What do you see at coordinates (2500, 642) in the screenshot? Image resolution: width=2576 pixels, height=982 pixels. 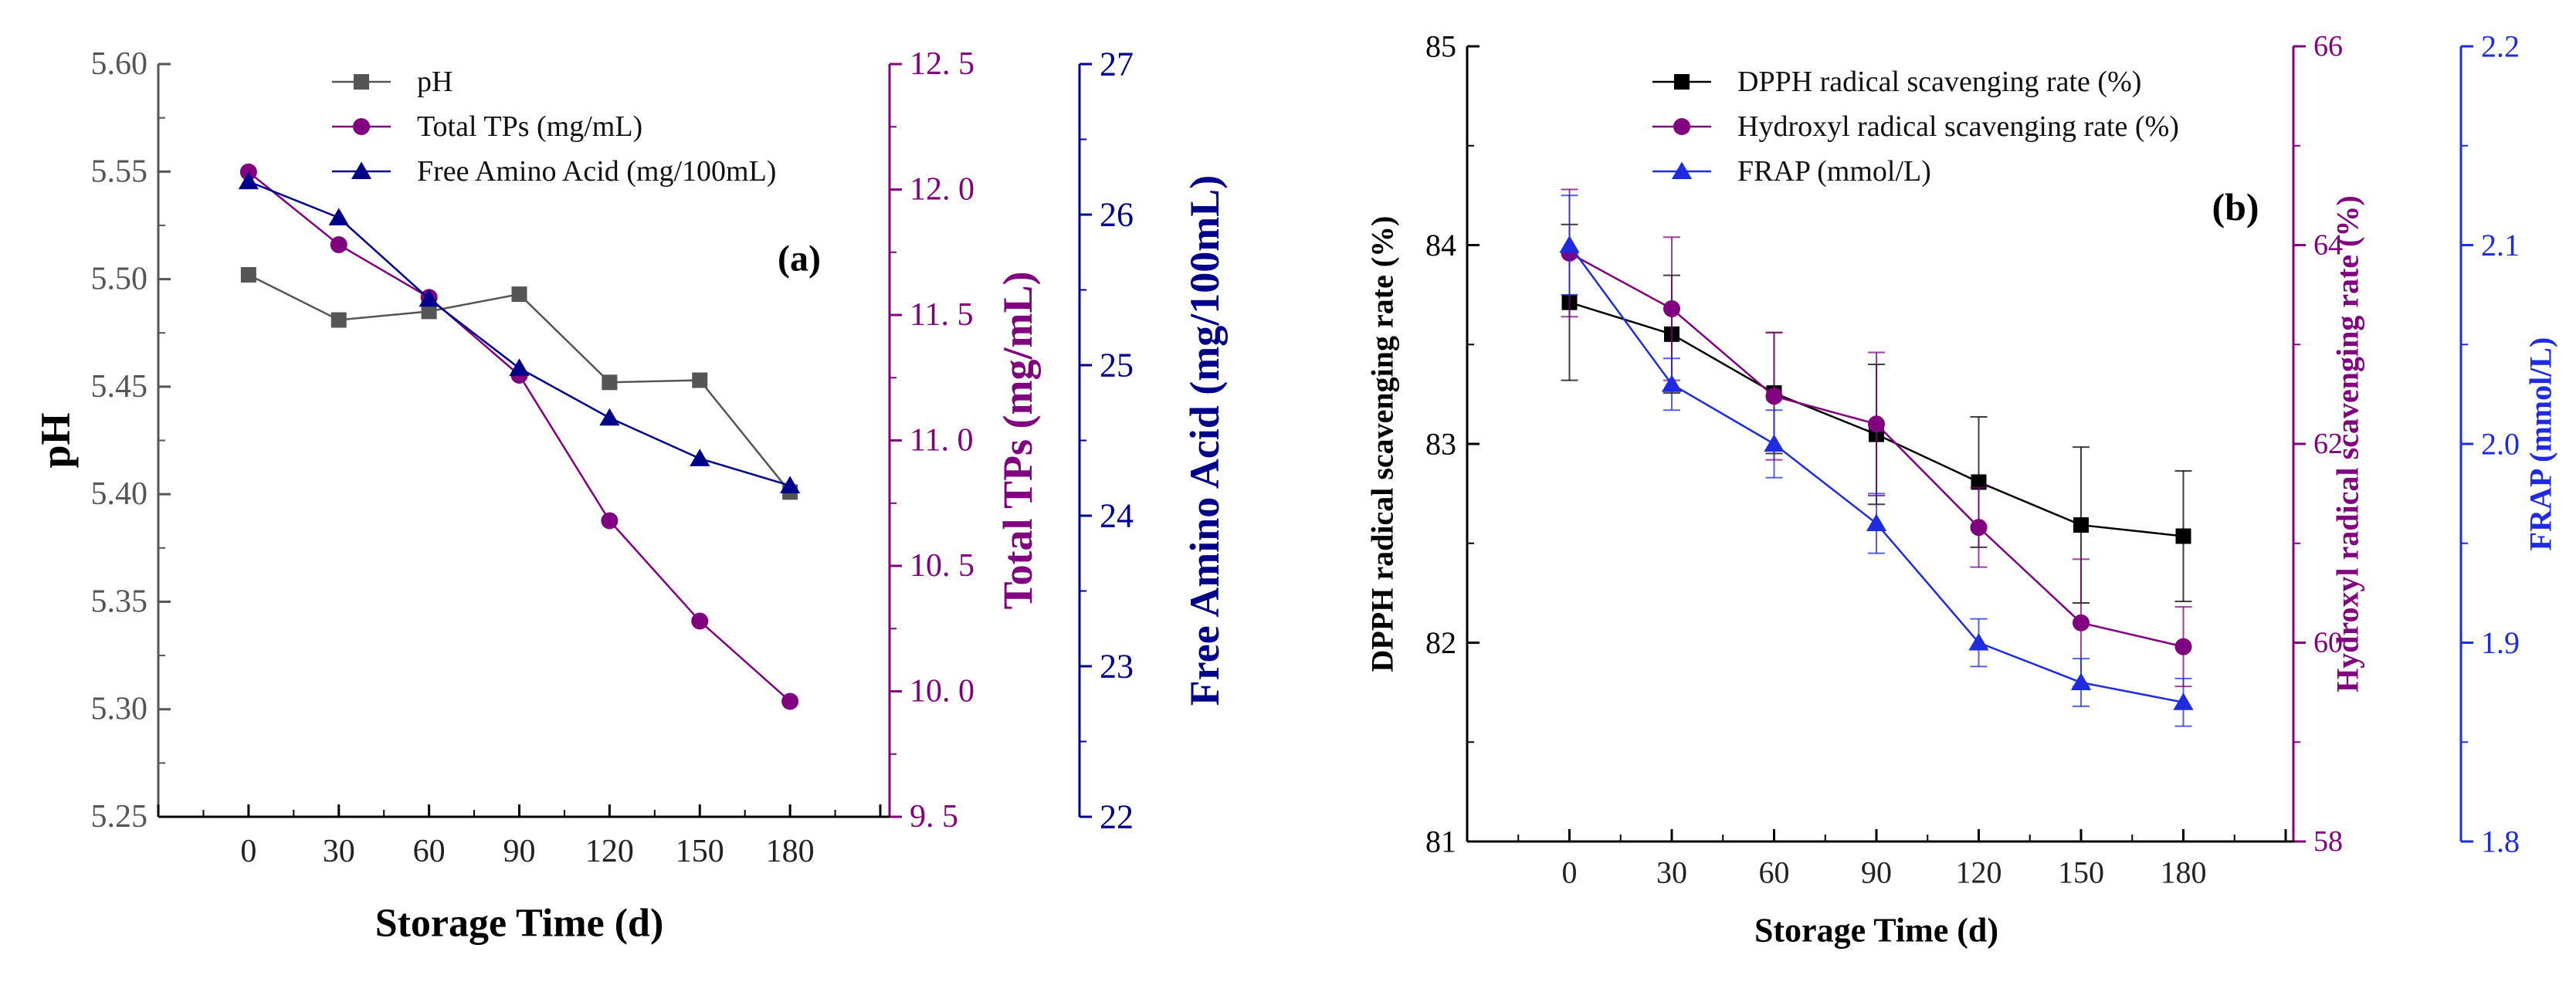 I see `y-tick-label: 1.9` at bounding box center [2500, 642].